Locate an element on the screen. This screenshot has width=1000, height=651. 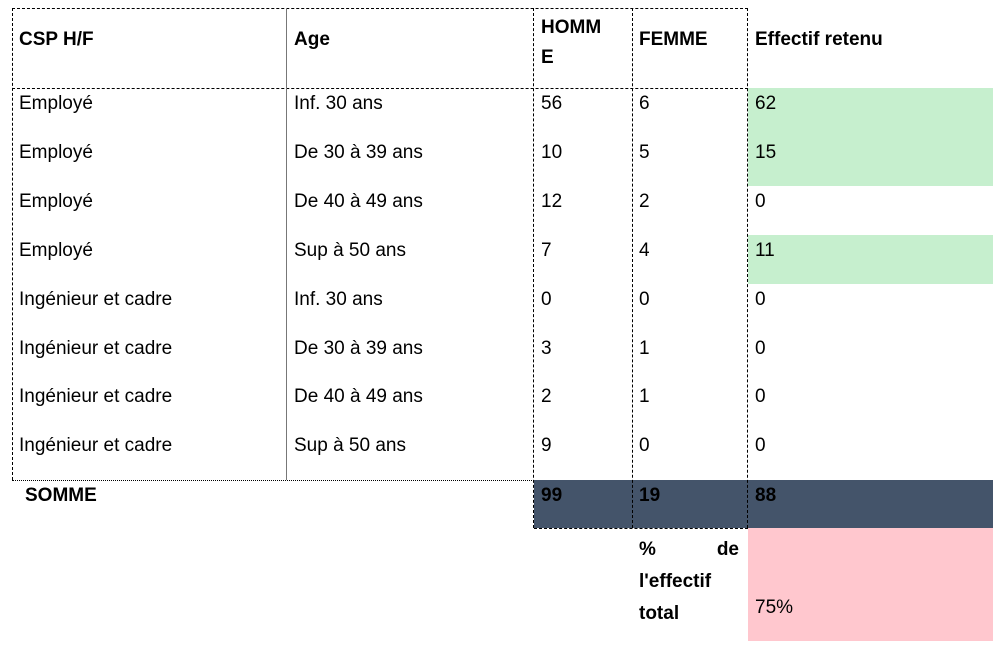
grid-homme-divider is located at coordinates (533, 268).